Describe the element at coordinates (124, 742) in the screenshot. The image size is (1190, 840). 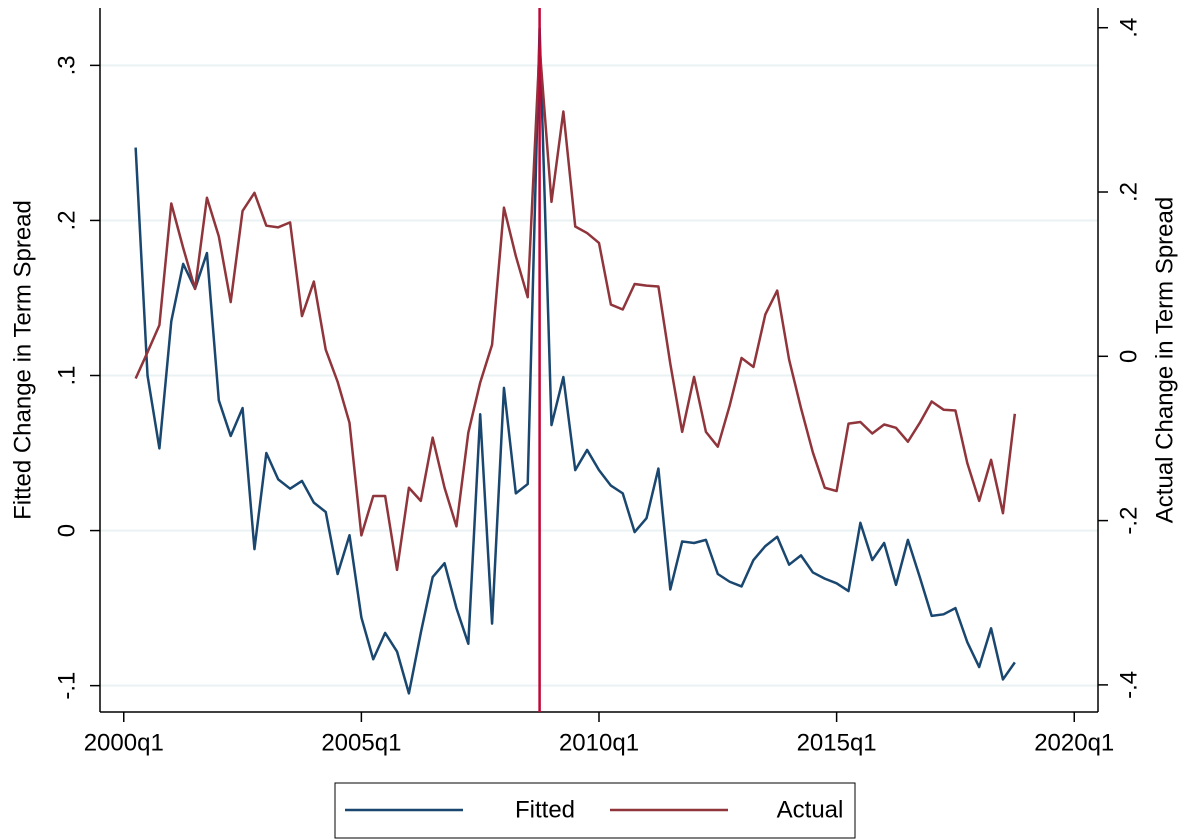
I see `x-tick-label: 2000q1` at that location.